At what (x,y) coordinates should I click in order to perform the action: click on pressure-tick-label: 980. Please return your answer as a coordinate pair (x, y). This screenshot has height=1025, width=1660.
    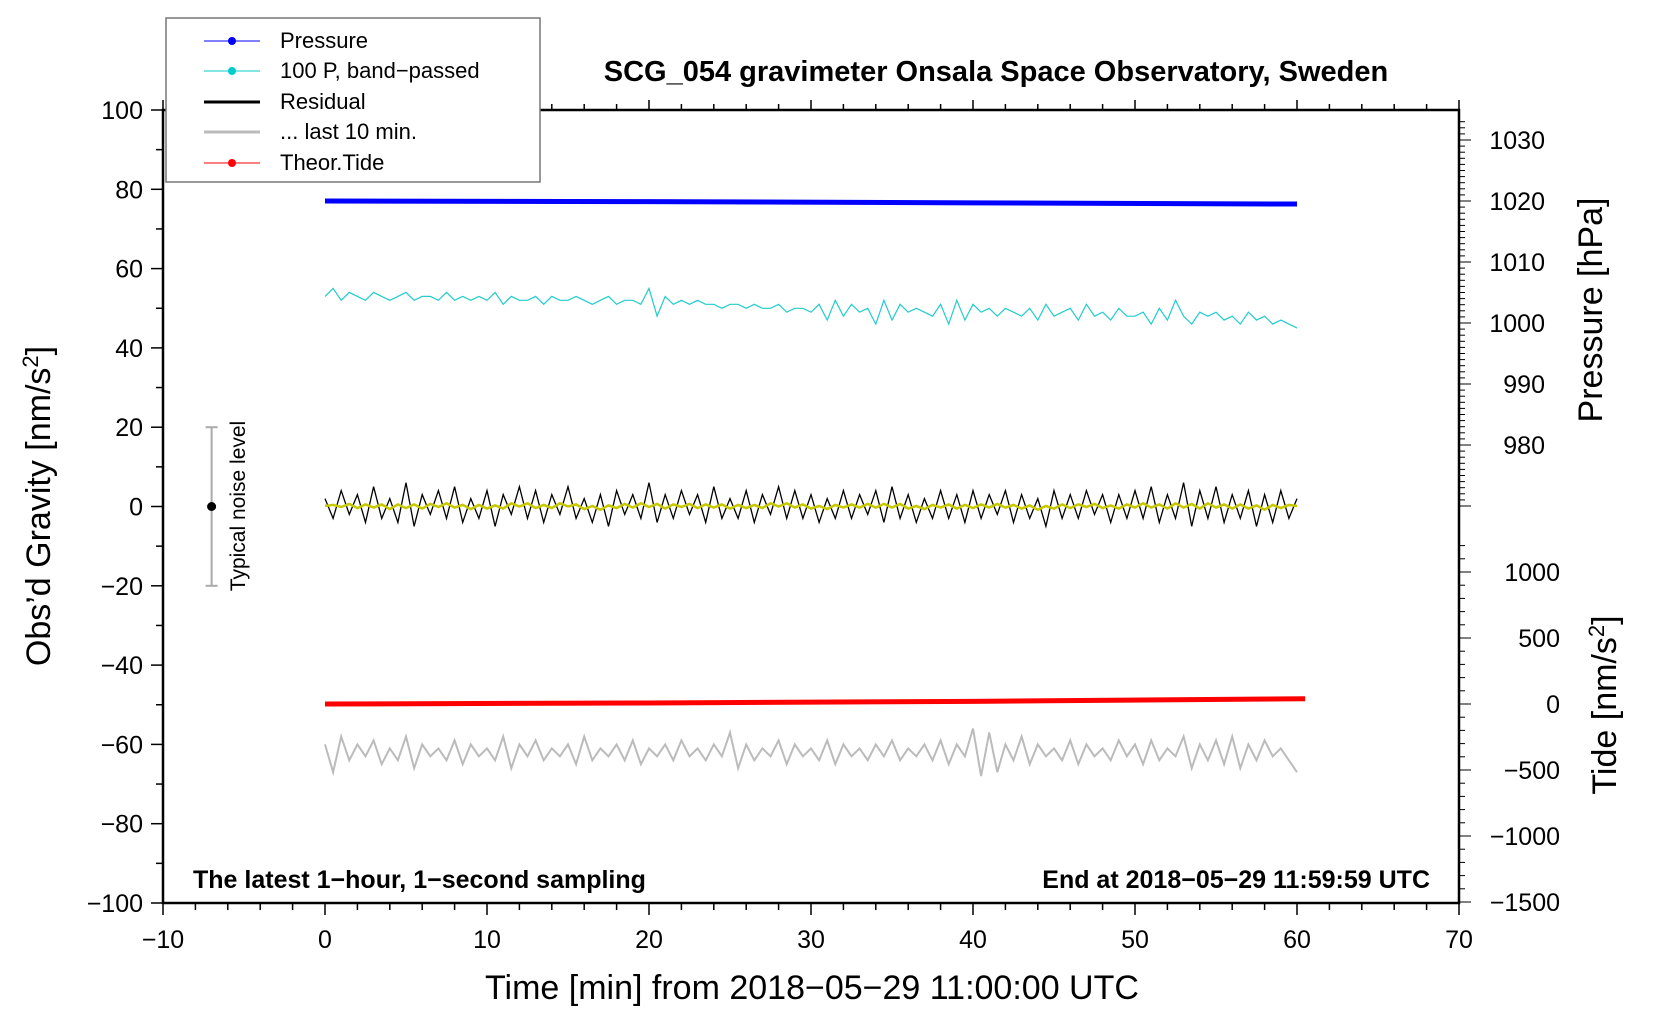
    Looking at the image, I should click on (1524, 446).